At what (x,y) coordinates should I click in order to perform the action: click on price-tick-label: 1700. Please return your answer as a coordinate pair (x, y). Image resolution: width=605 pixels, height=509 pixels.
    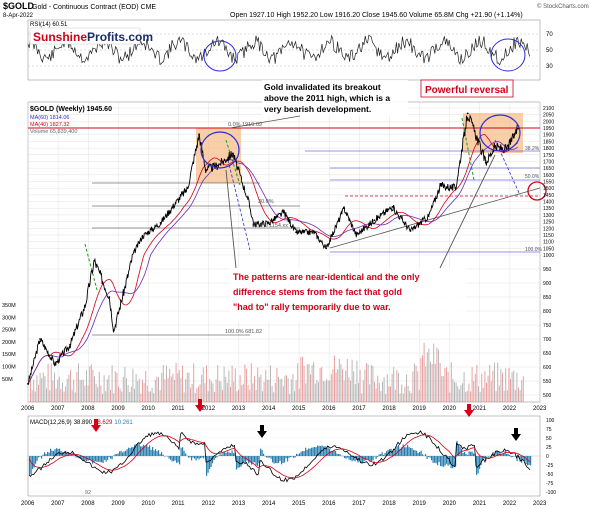
    Looking at the image, I should click on (548, 162).